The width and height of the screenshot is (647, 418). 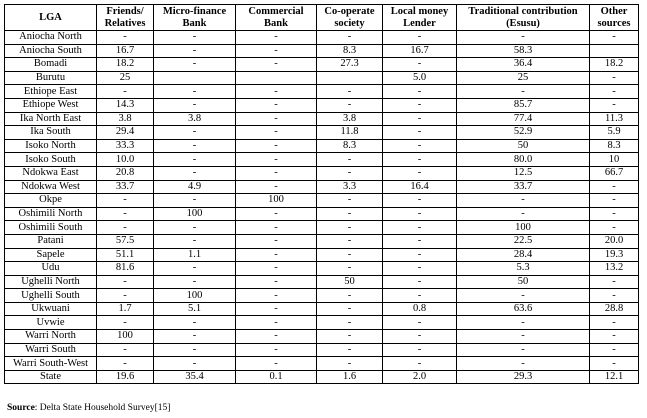 What do you see at coordinates (194, 17) in the screenshot?
I see `column-header: Micro-finance Bank` at bounding box center [194, 17].